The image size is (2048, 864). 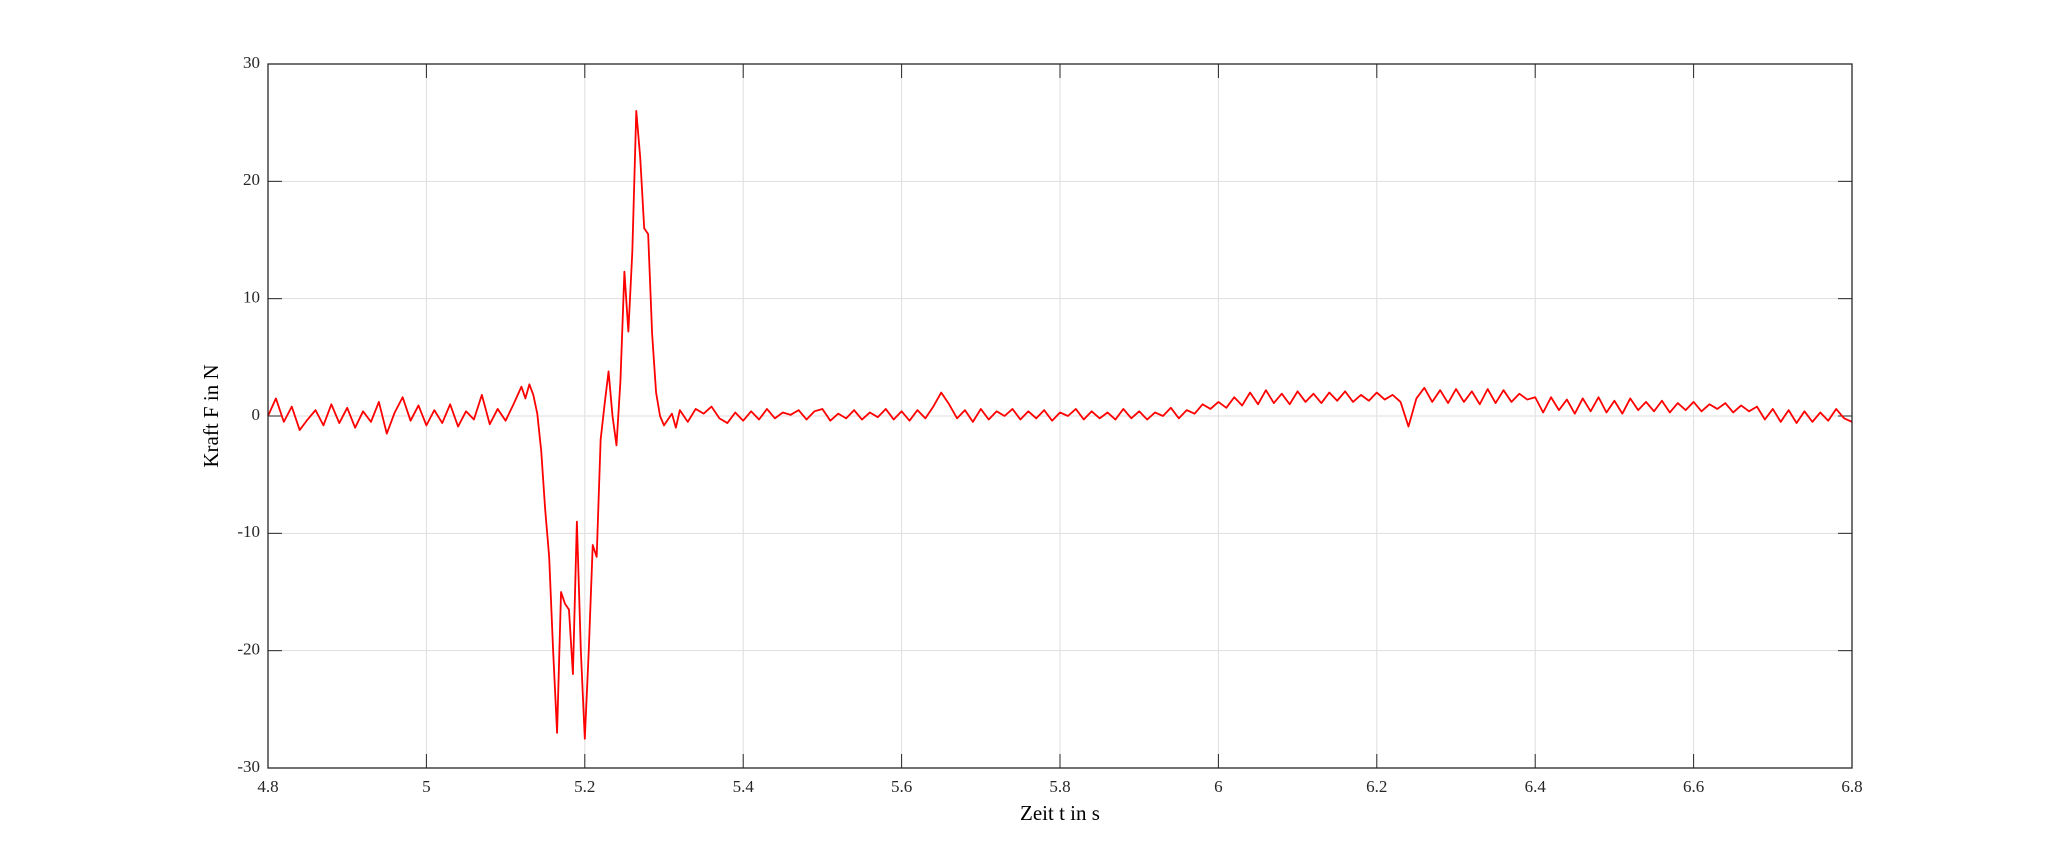 What do you see at coordinates (1693, 786) in the screenshot?
I see `x-tick-label: 6.6` at bounding box center [1693, 786].